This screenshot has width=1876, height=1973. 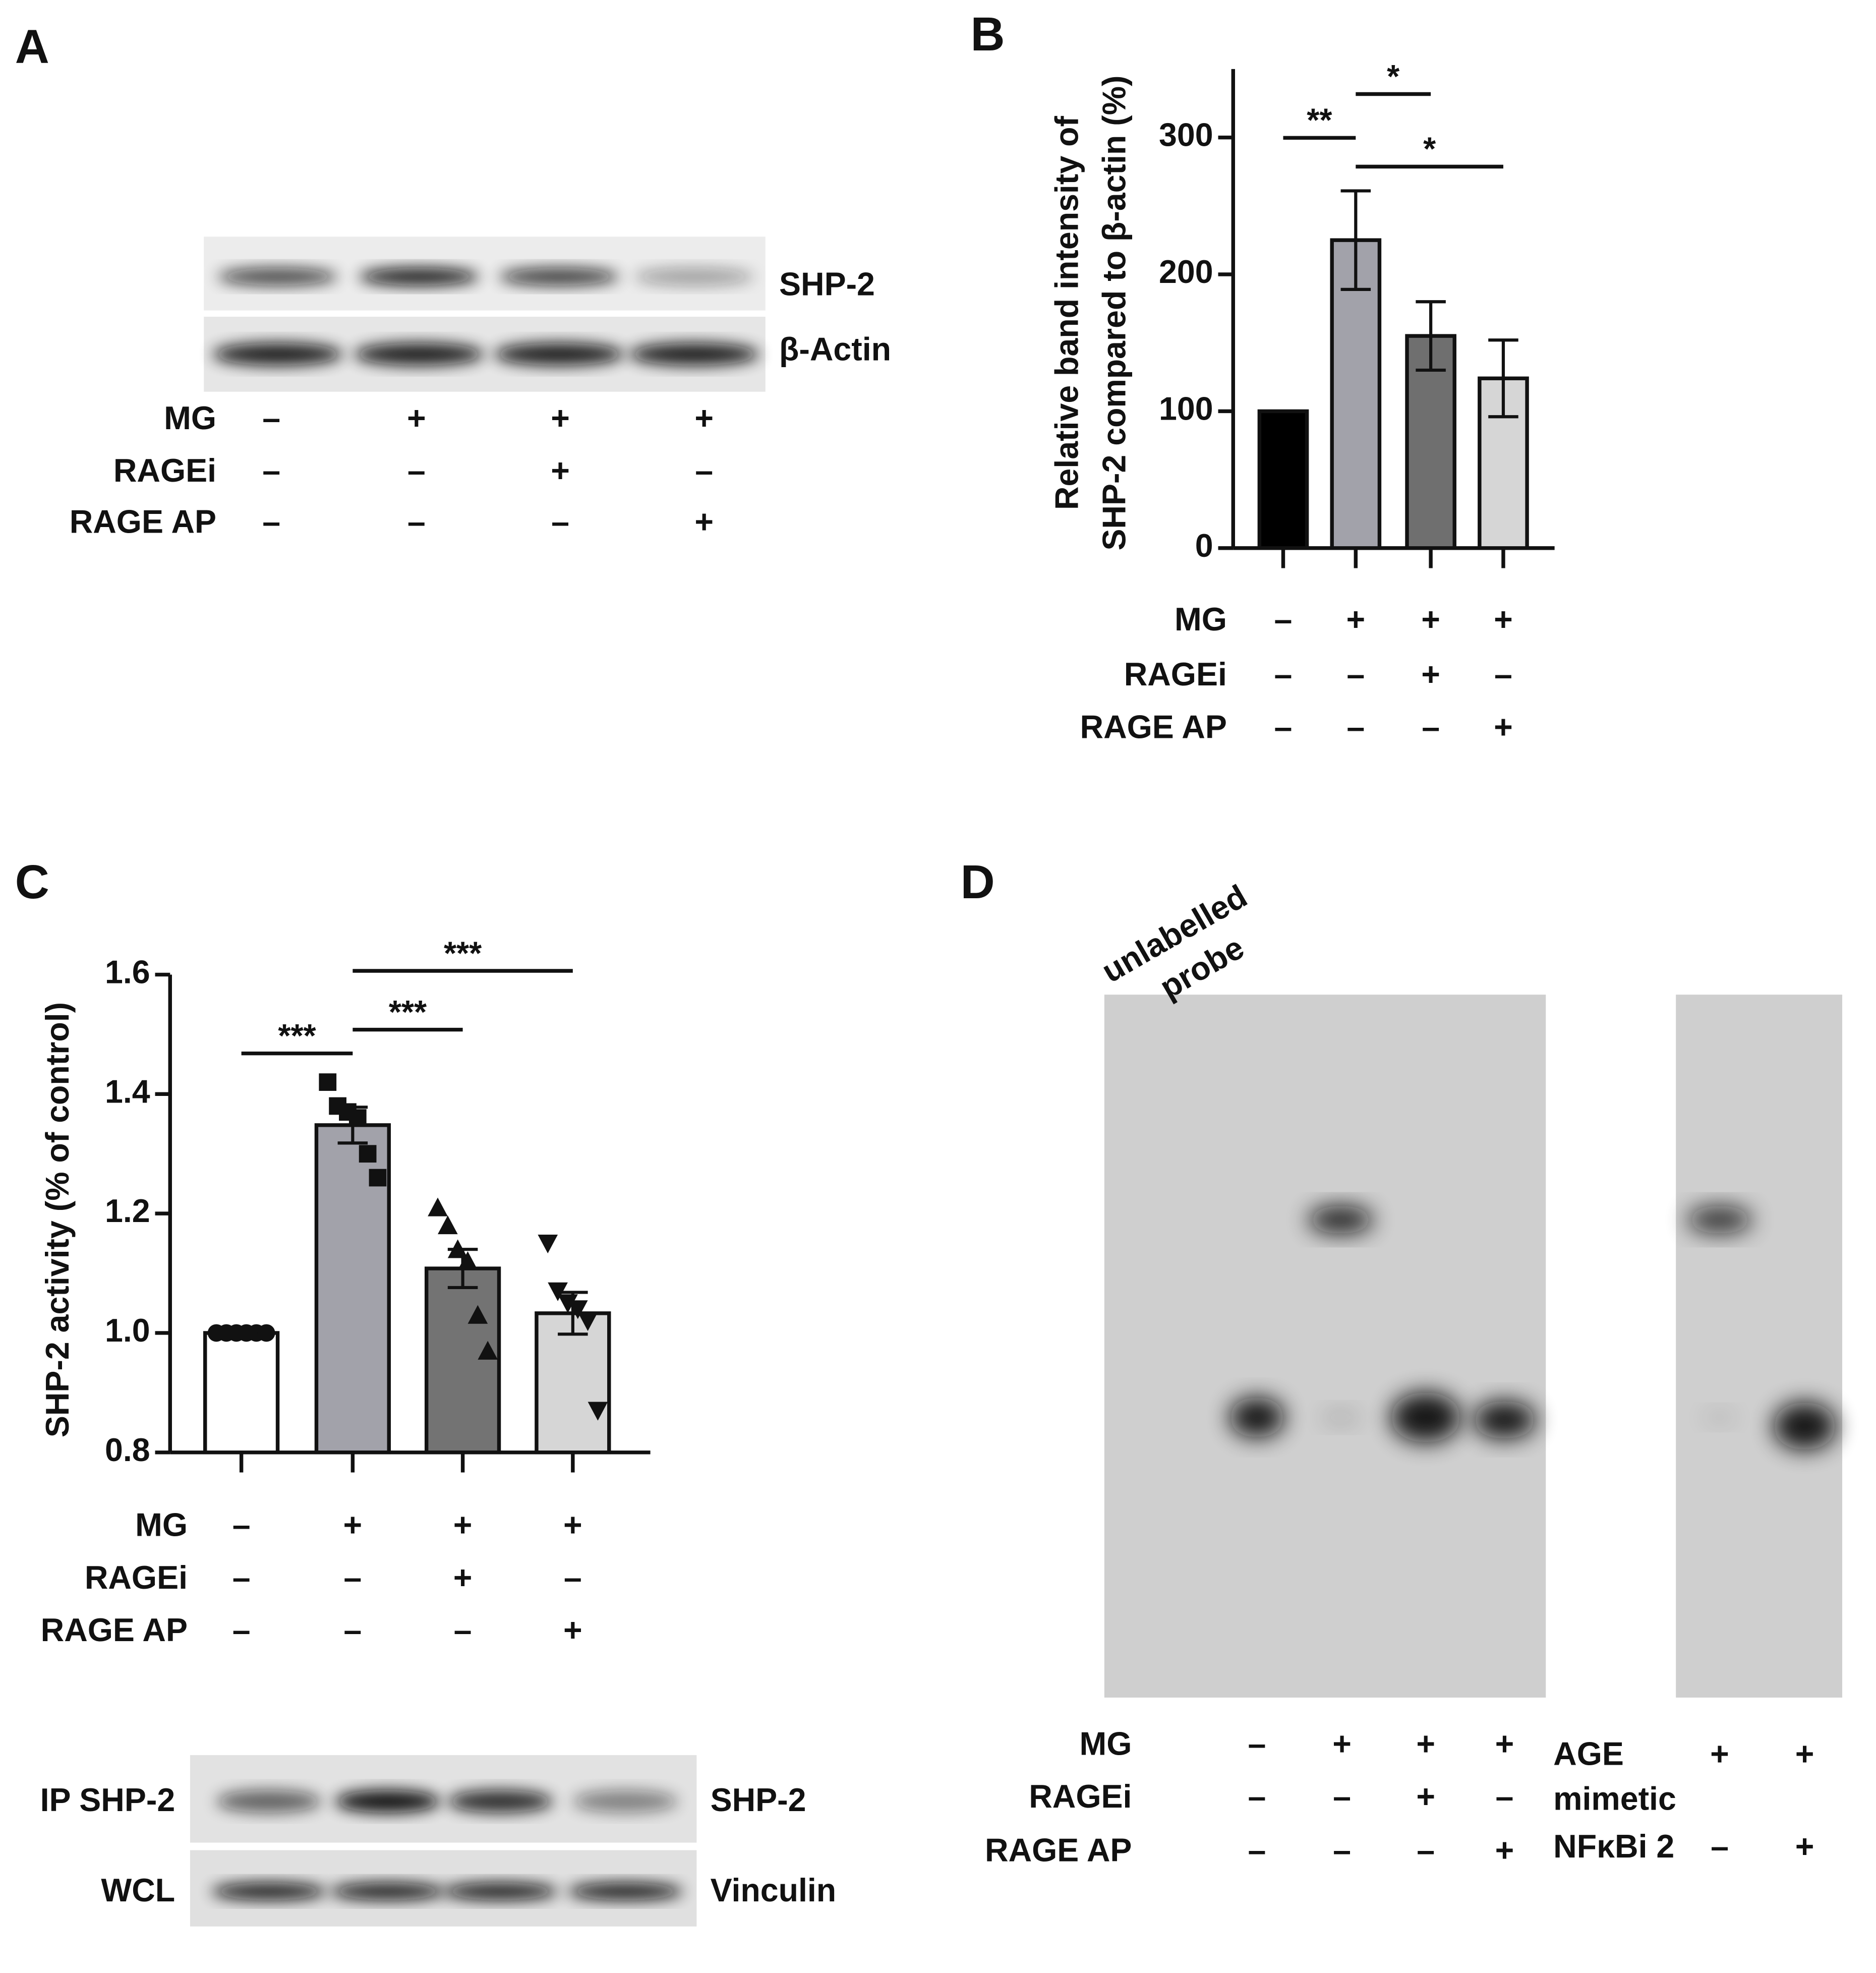 I want to click on condition-label: NFκBi 2, so click(x=1613, y=1846).